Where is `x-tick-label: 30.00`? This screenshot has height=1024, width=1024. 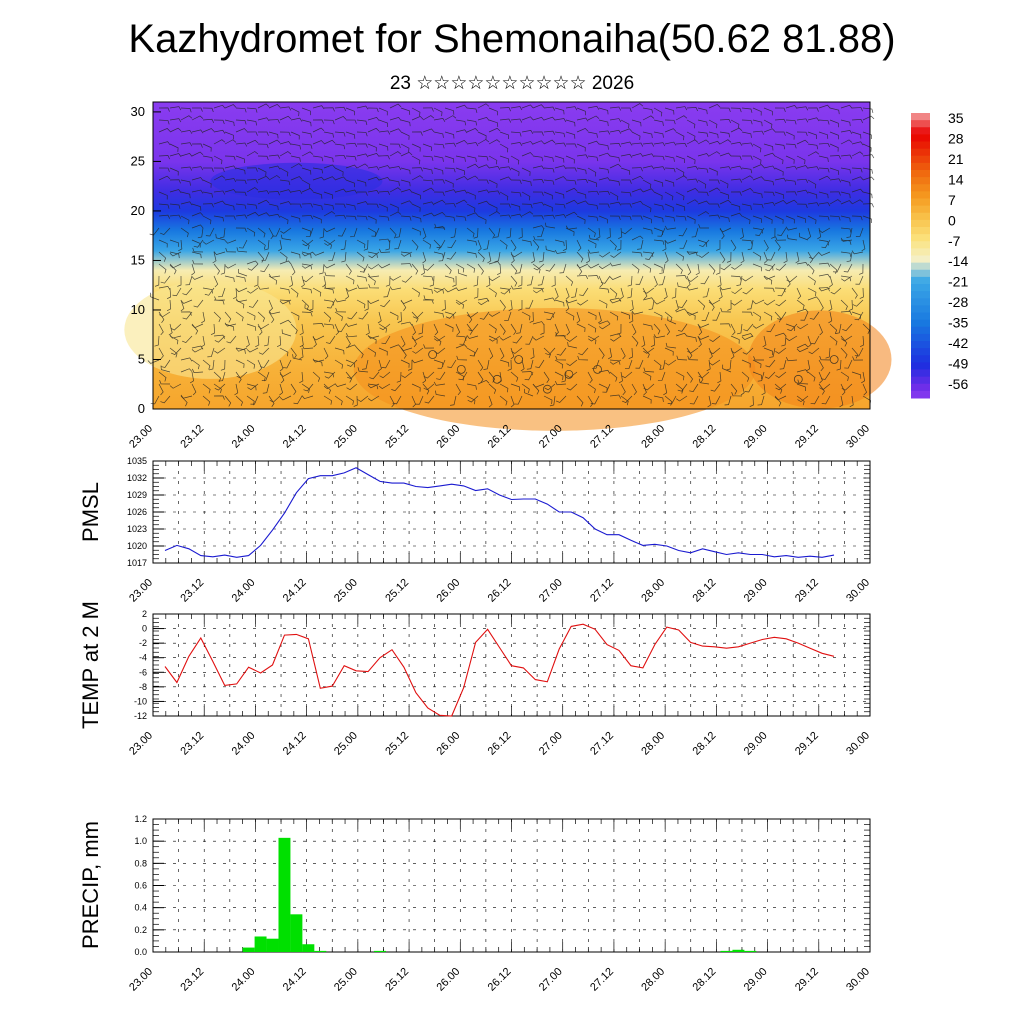 x-tick-label: 30.00 is located at coordinates (858, 437).